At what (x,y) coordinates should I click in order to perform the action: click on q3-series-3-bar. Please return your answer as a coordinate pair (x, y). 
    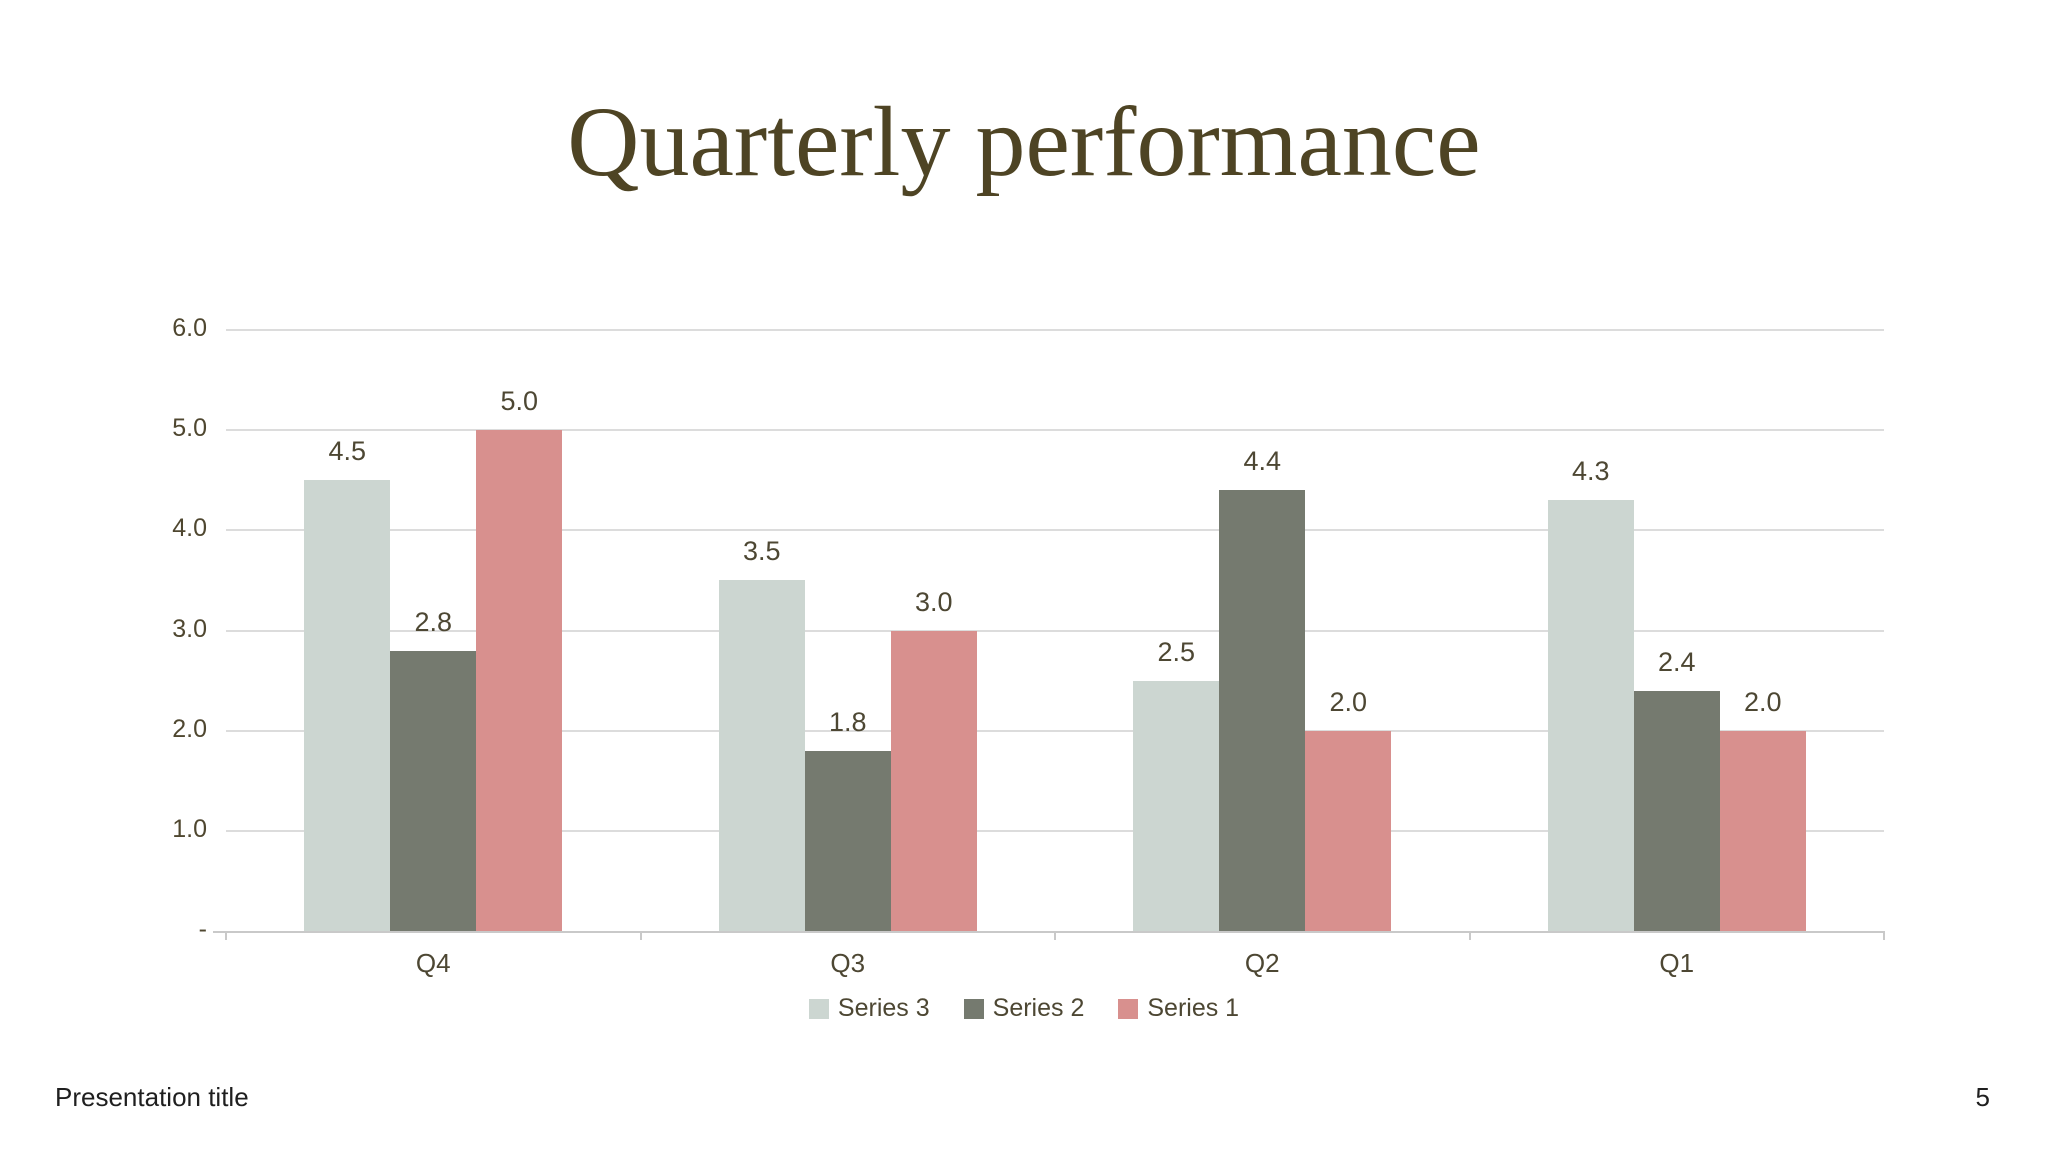
    Looking at the image, I should click on (761, 755).